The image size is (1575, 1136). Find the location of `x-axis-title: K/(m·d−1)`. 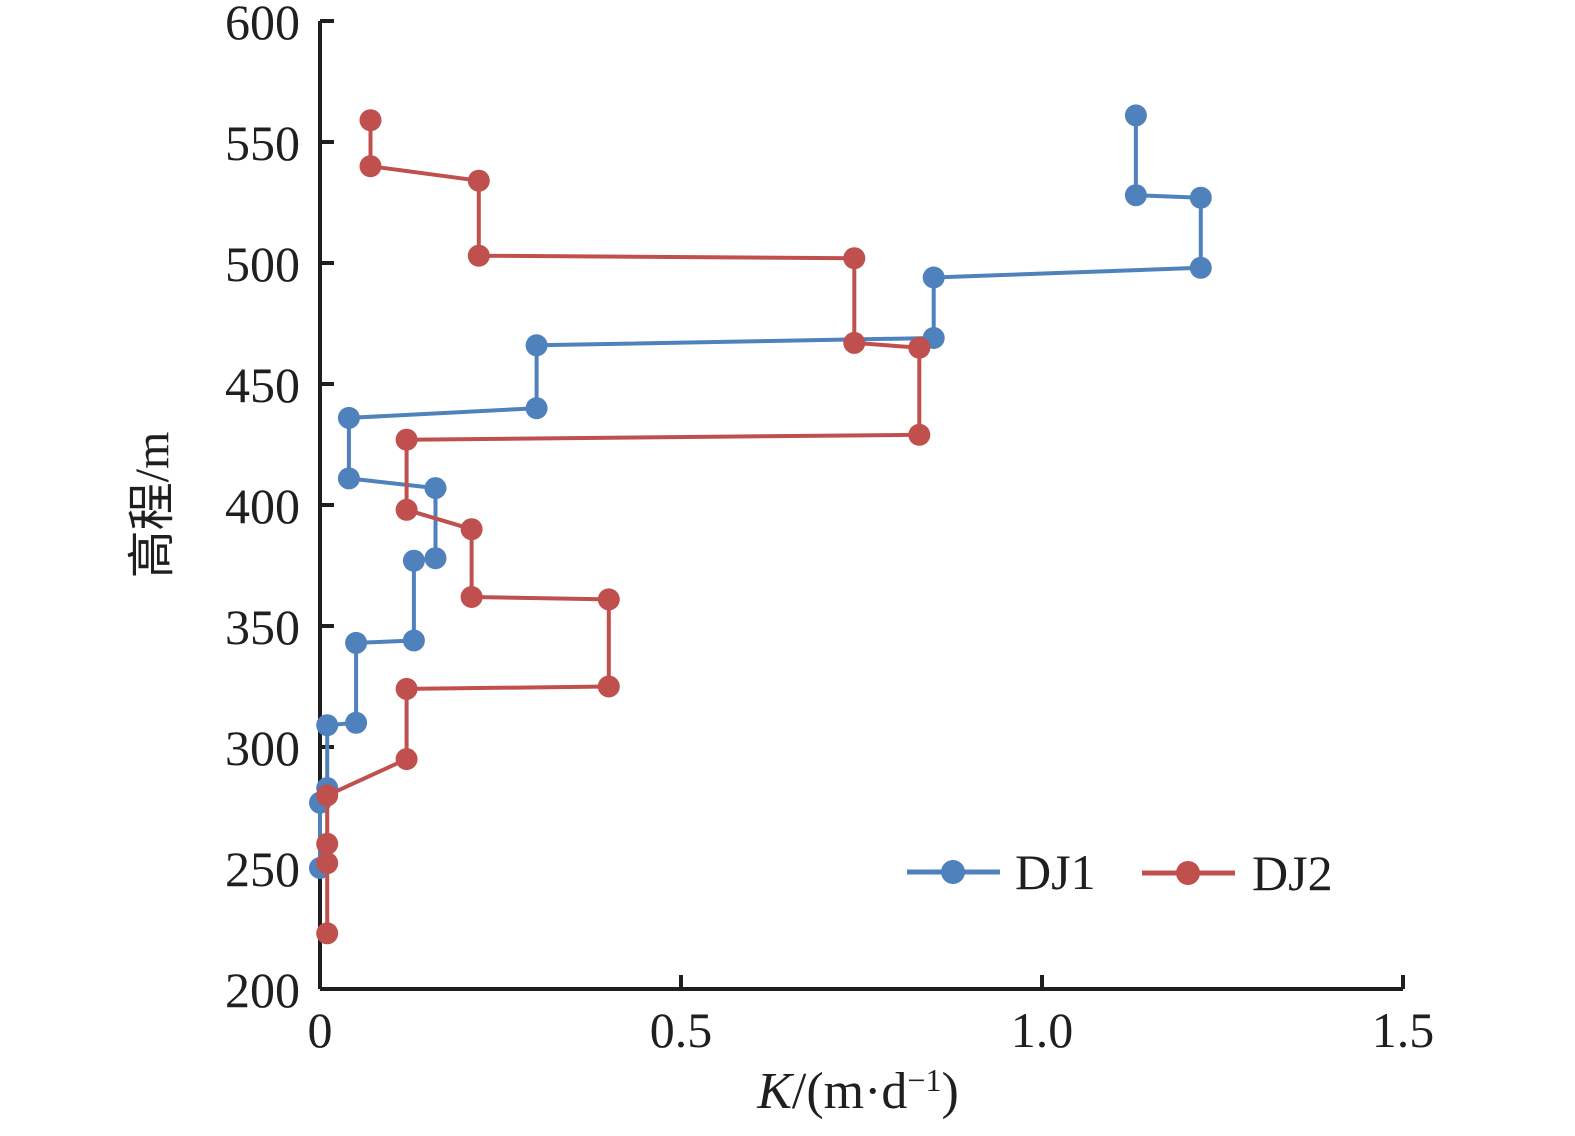

x-axis-title: K/(m·d−1) is located at coordinates (857, 1091).